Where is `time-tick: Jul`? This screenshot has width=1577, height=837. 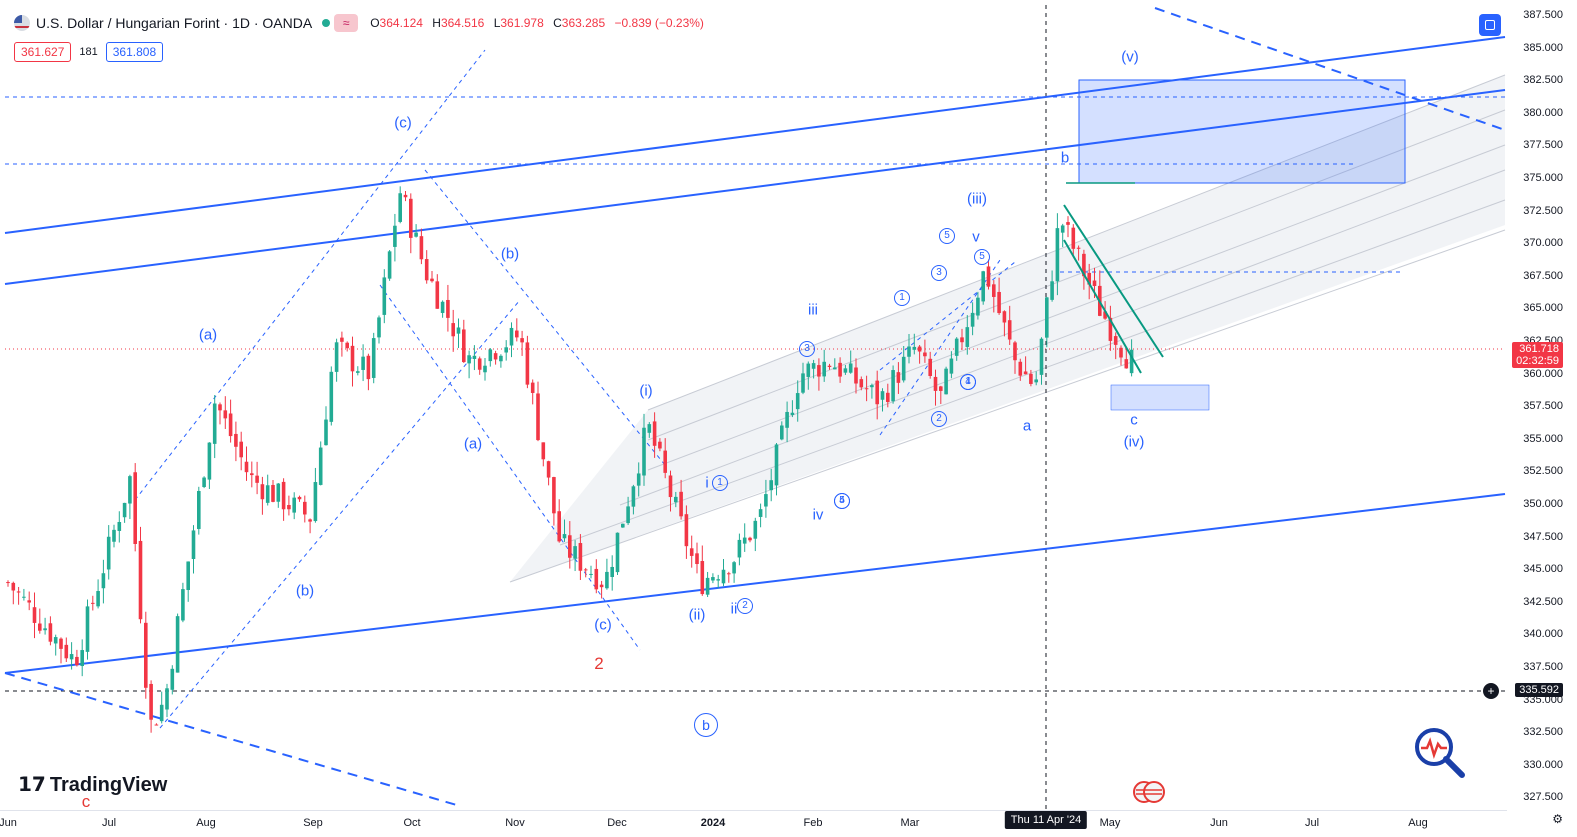
time-tick: Jul is located at coordinates (1312, 823).